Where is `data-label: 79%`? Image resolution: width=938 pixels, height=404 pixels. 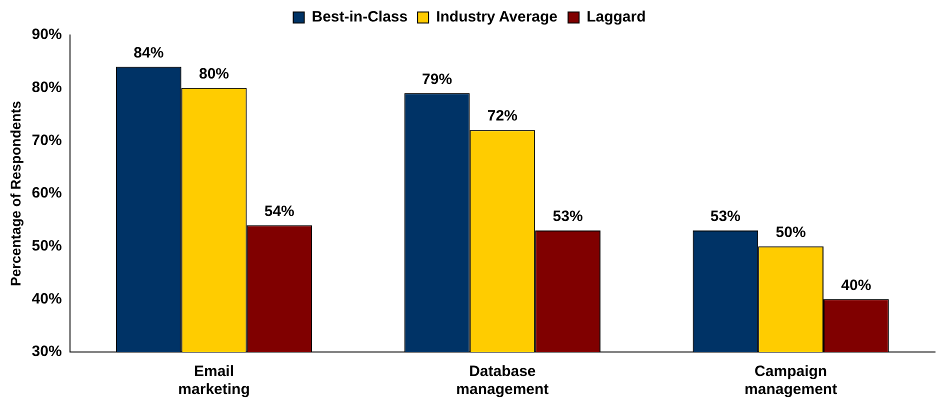
data-label: 79% is located at coordinates (437, 79).